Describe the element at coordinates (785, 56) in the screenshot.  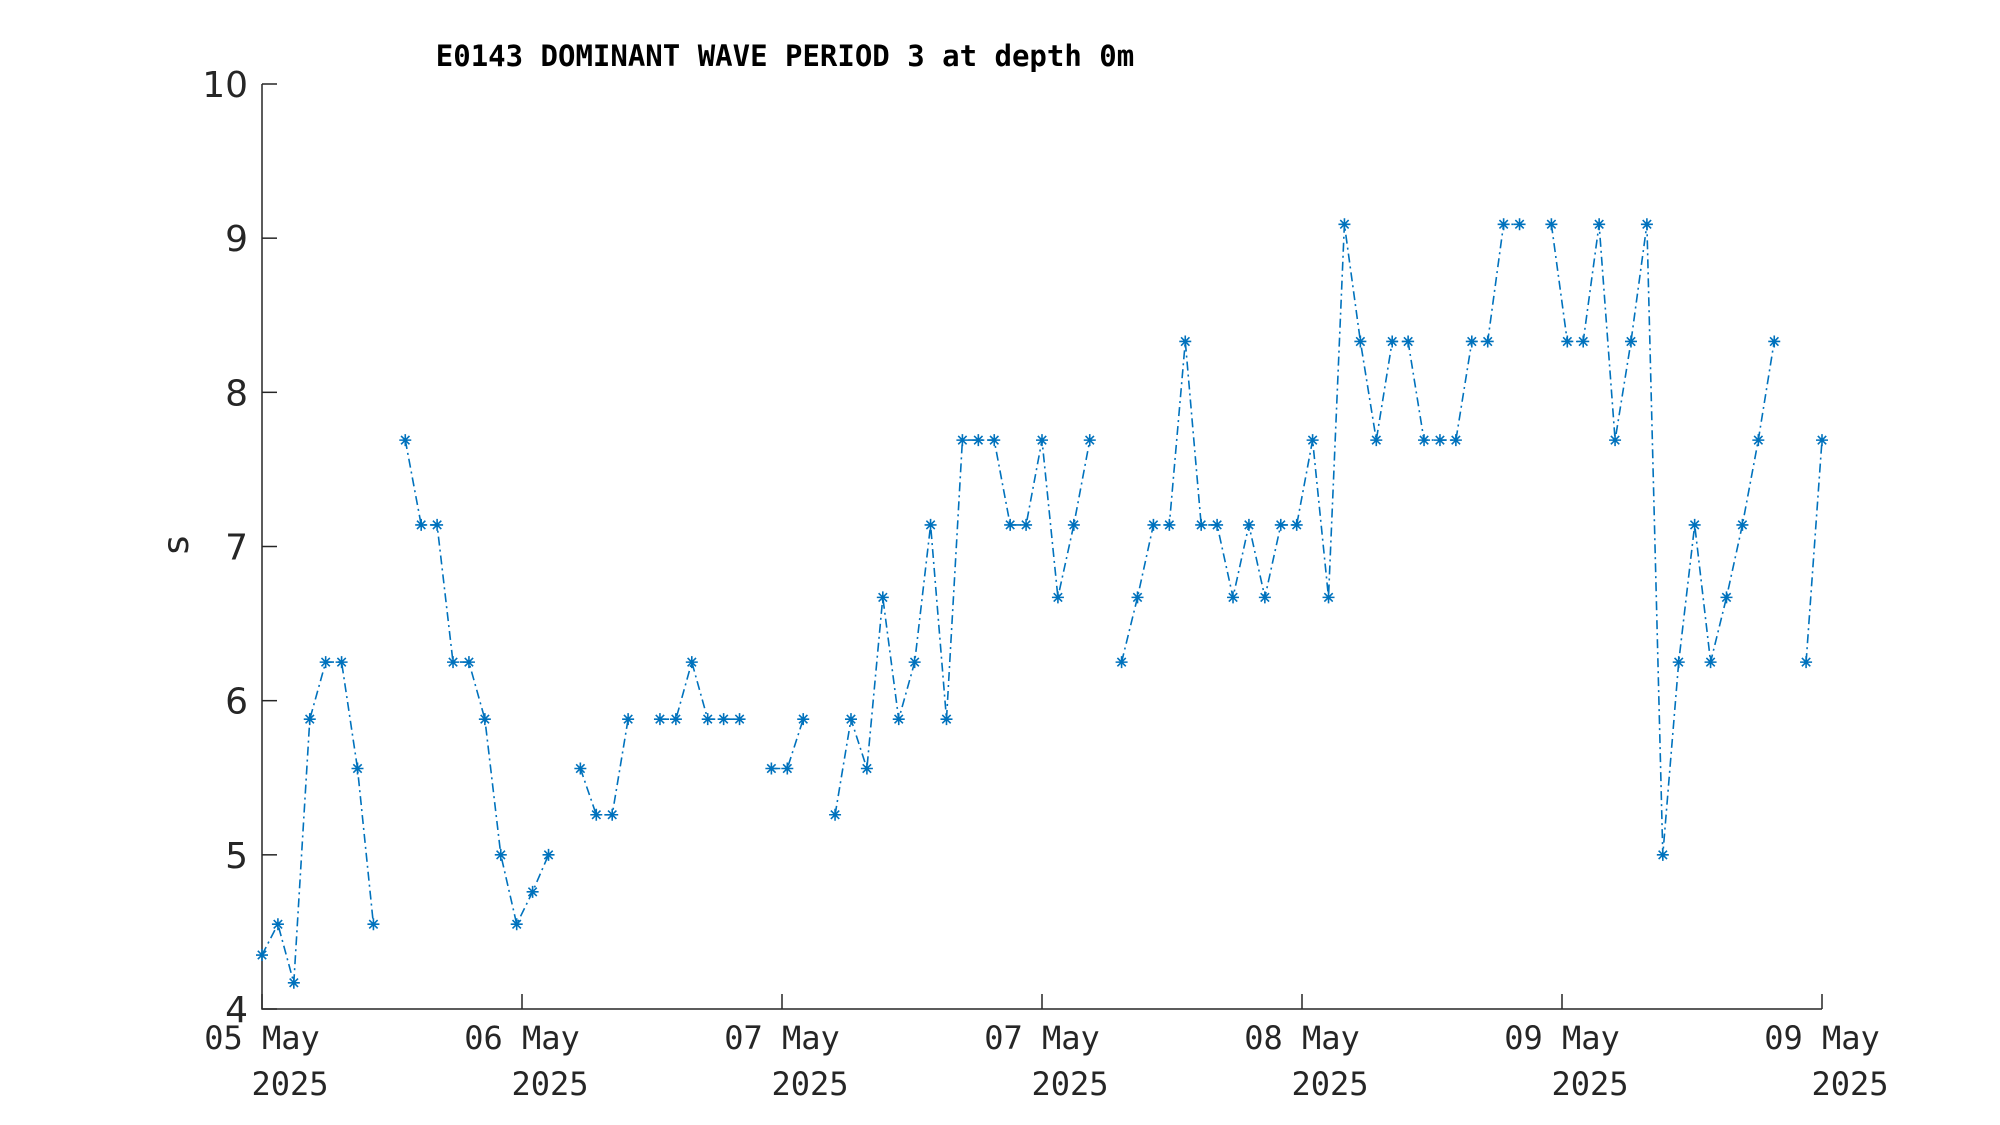
I see `chart-title: E0143 DOMINANT WAVE PERIOD 3 at depth 0m` at that location.